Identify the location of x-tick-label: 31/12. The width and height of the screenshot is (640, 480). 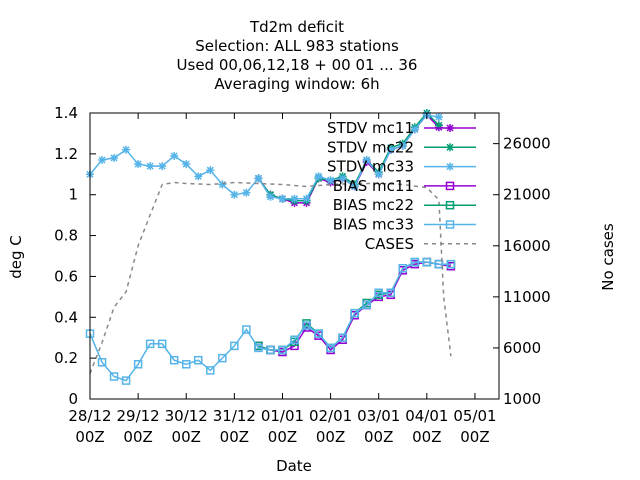
(234, 416).